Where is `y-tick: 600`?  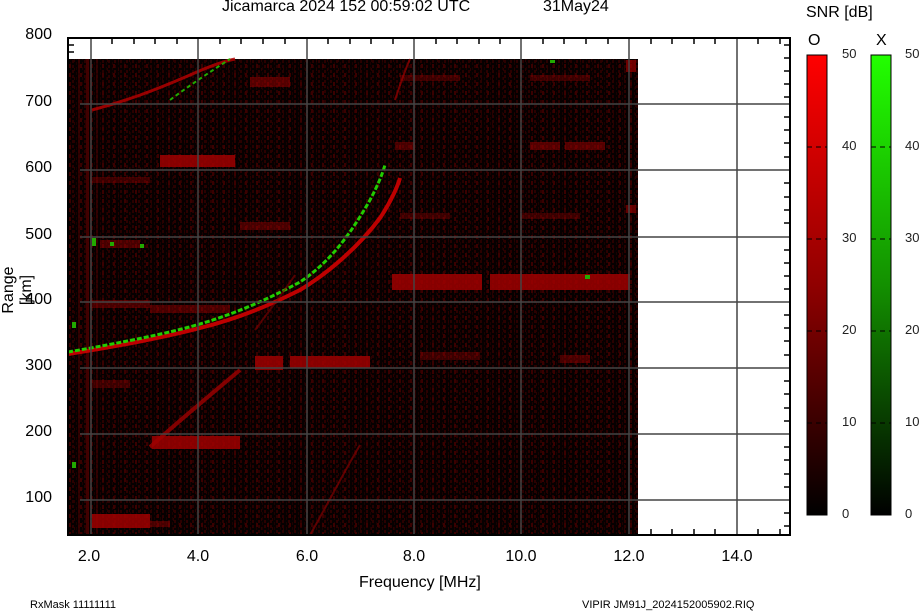 y-tick: 600 is located at coordinates (38, 167).